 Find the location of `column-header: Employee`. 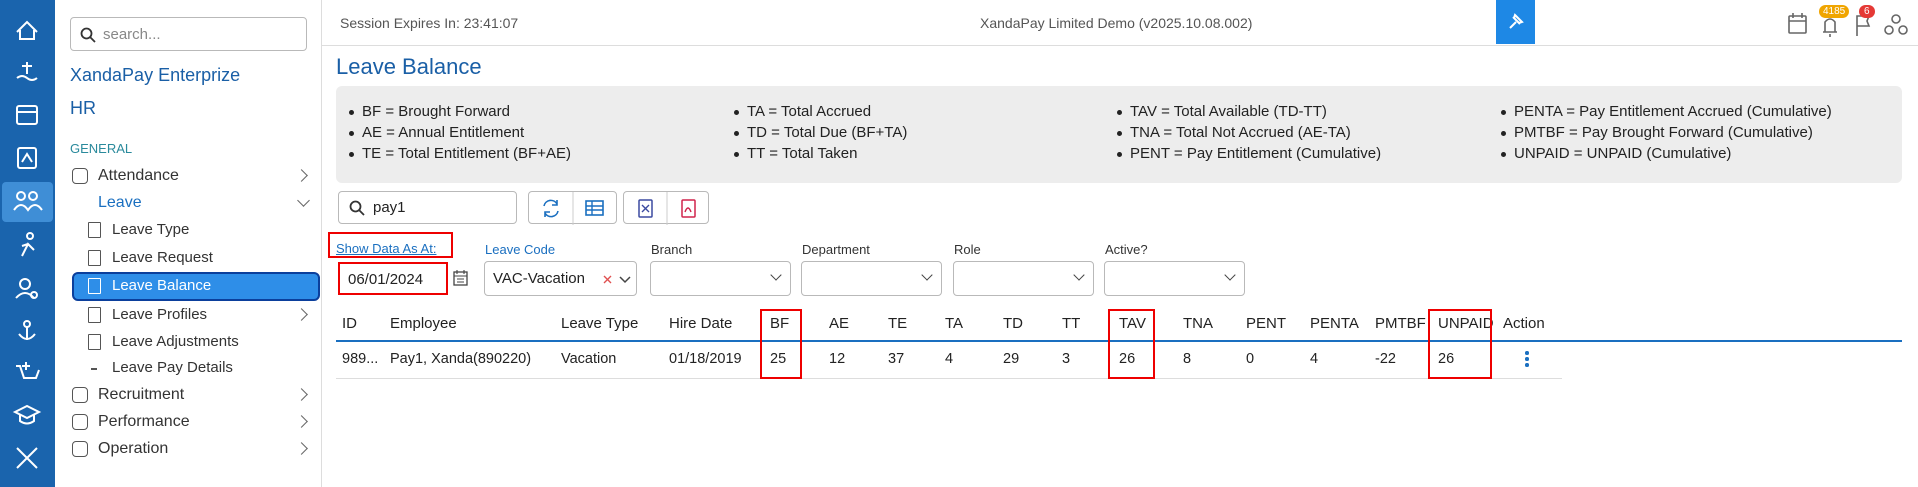

column-header: Employee is located at coordinates (423, 323).